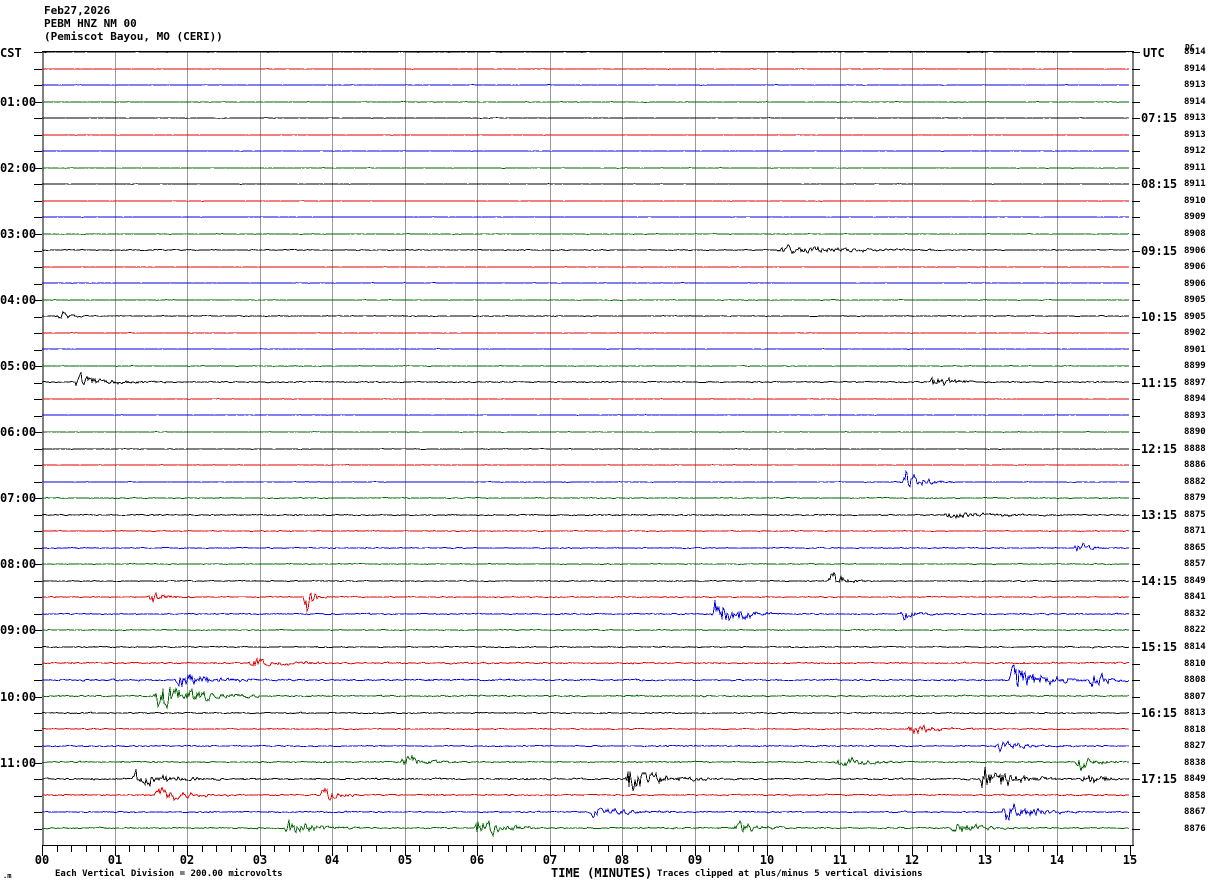  What do you see at coordinates (1057, 860) in the screenshot?
I see `x-axis-tick-label: 14` at bounding box center [1057, 860].